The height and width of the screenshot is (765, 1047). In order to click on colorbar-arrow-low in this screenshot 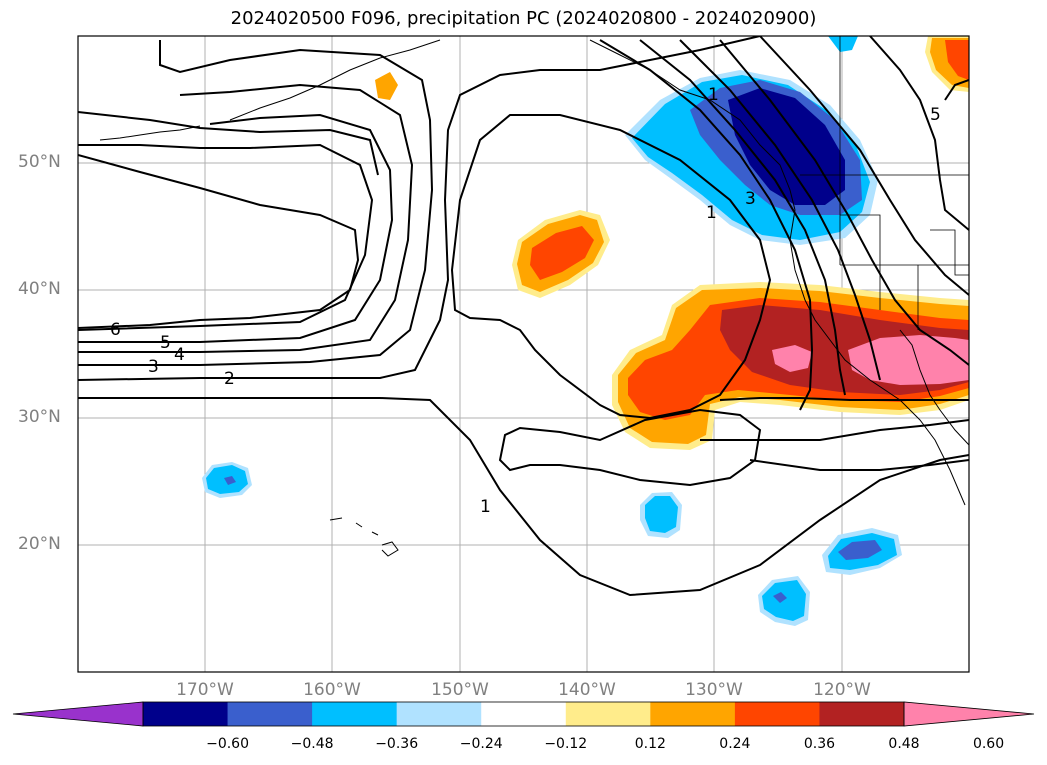, I will do `click(78, 714)`.